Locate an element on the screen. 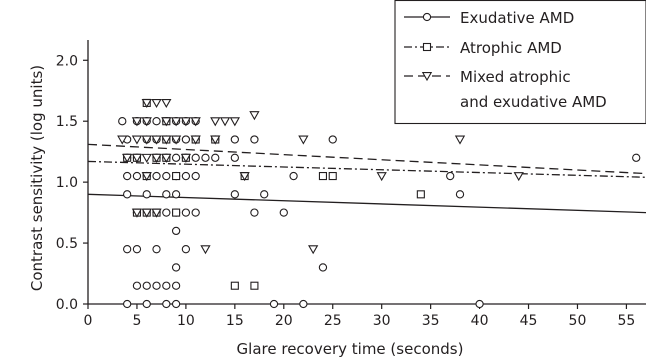  x-tick-label: 45 is located at coordinates (529, 321).